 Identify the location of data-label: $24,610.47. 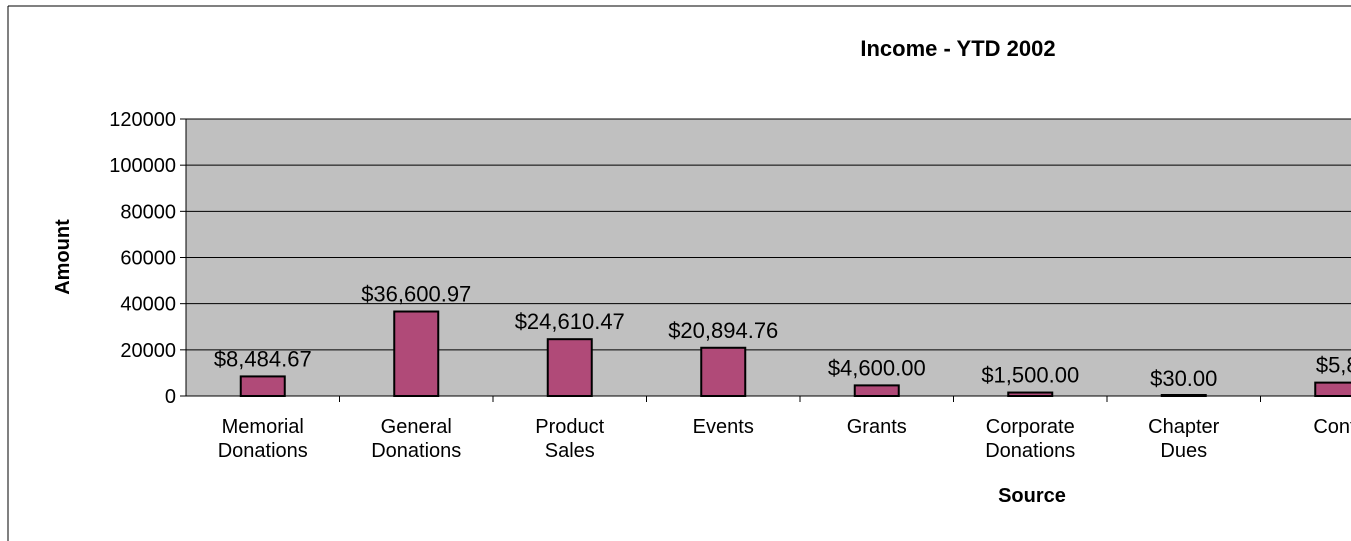
(570, 321).